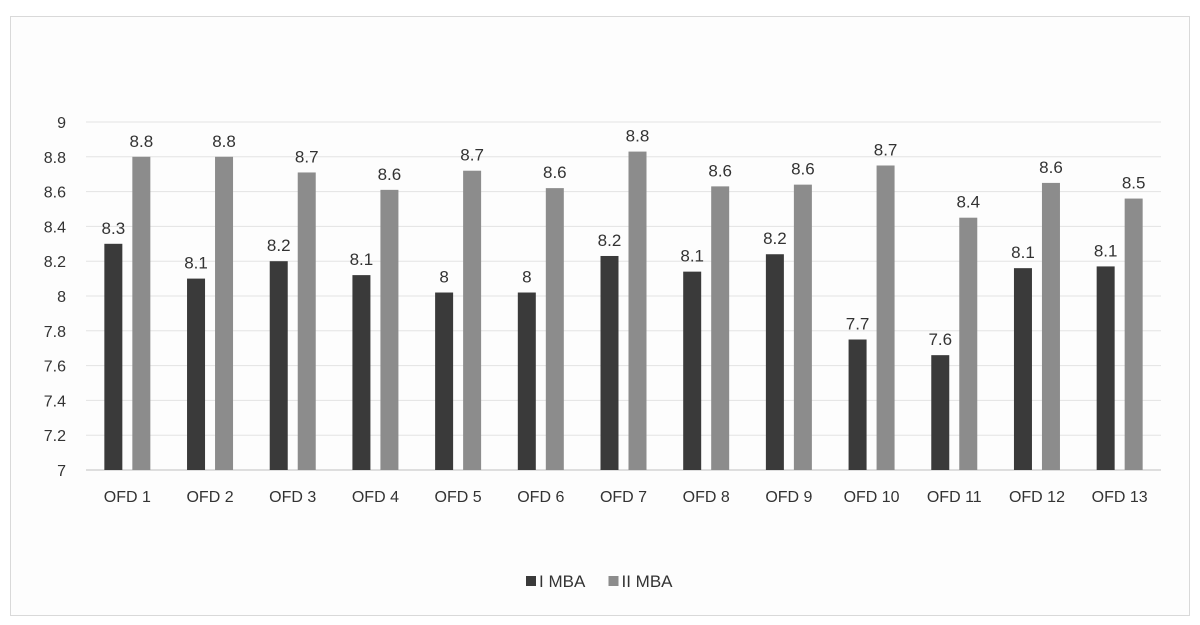 Image resolution: width=1200 pixels, height=625 pixels. What do you see at coordinates (55, 227) in the screenshot?
I see `y-tick-label: 8.4` at bounding box center [55, 227].